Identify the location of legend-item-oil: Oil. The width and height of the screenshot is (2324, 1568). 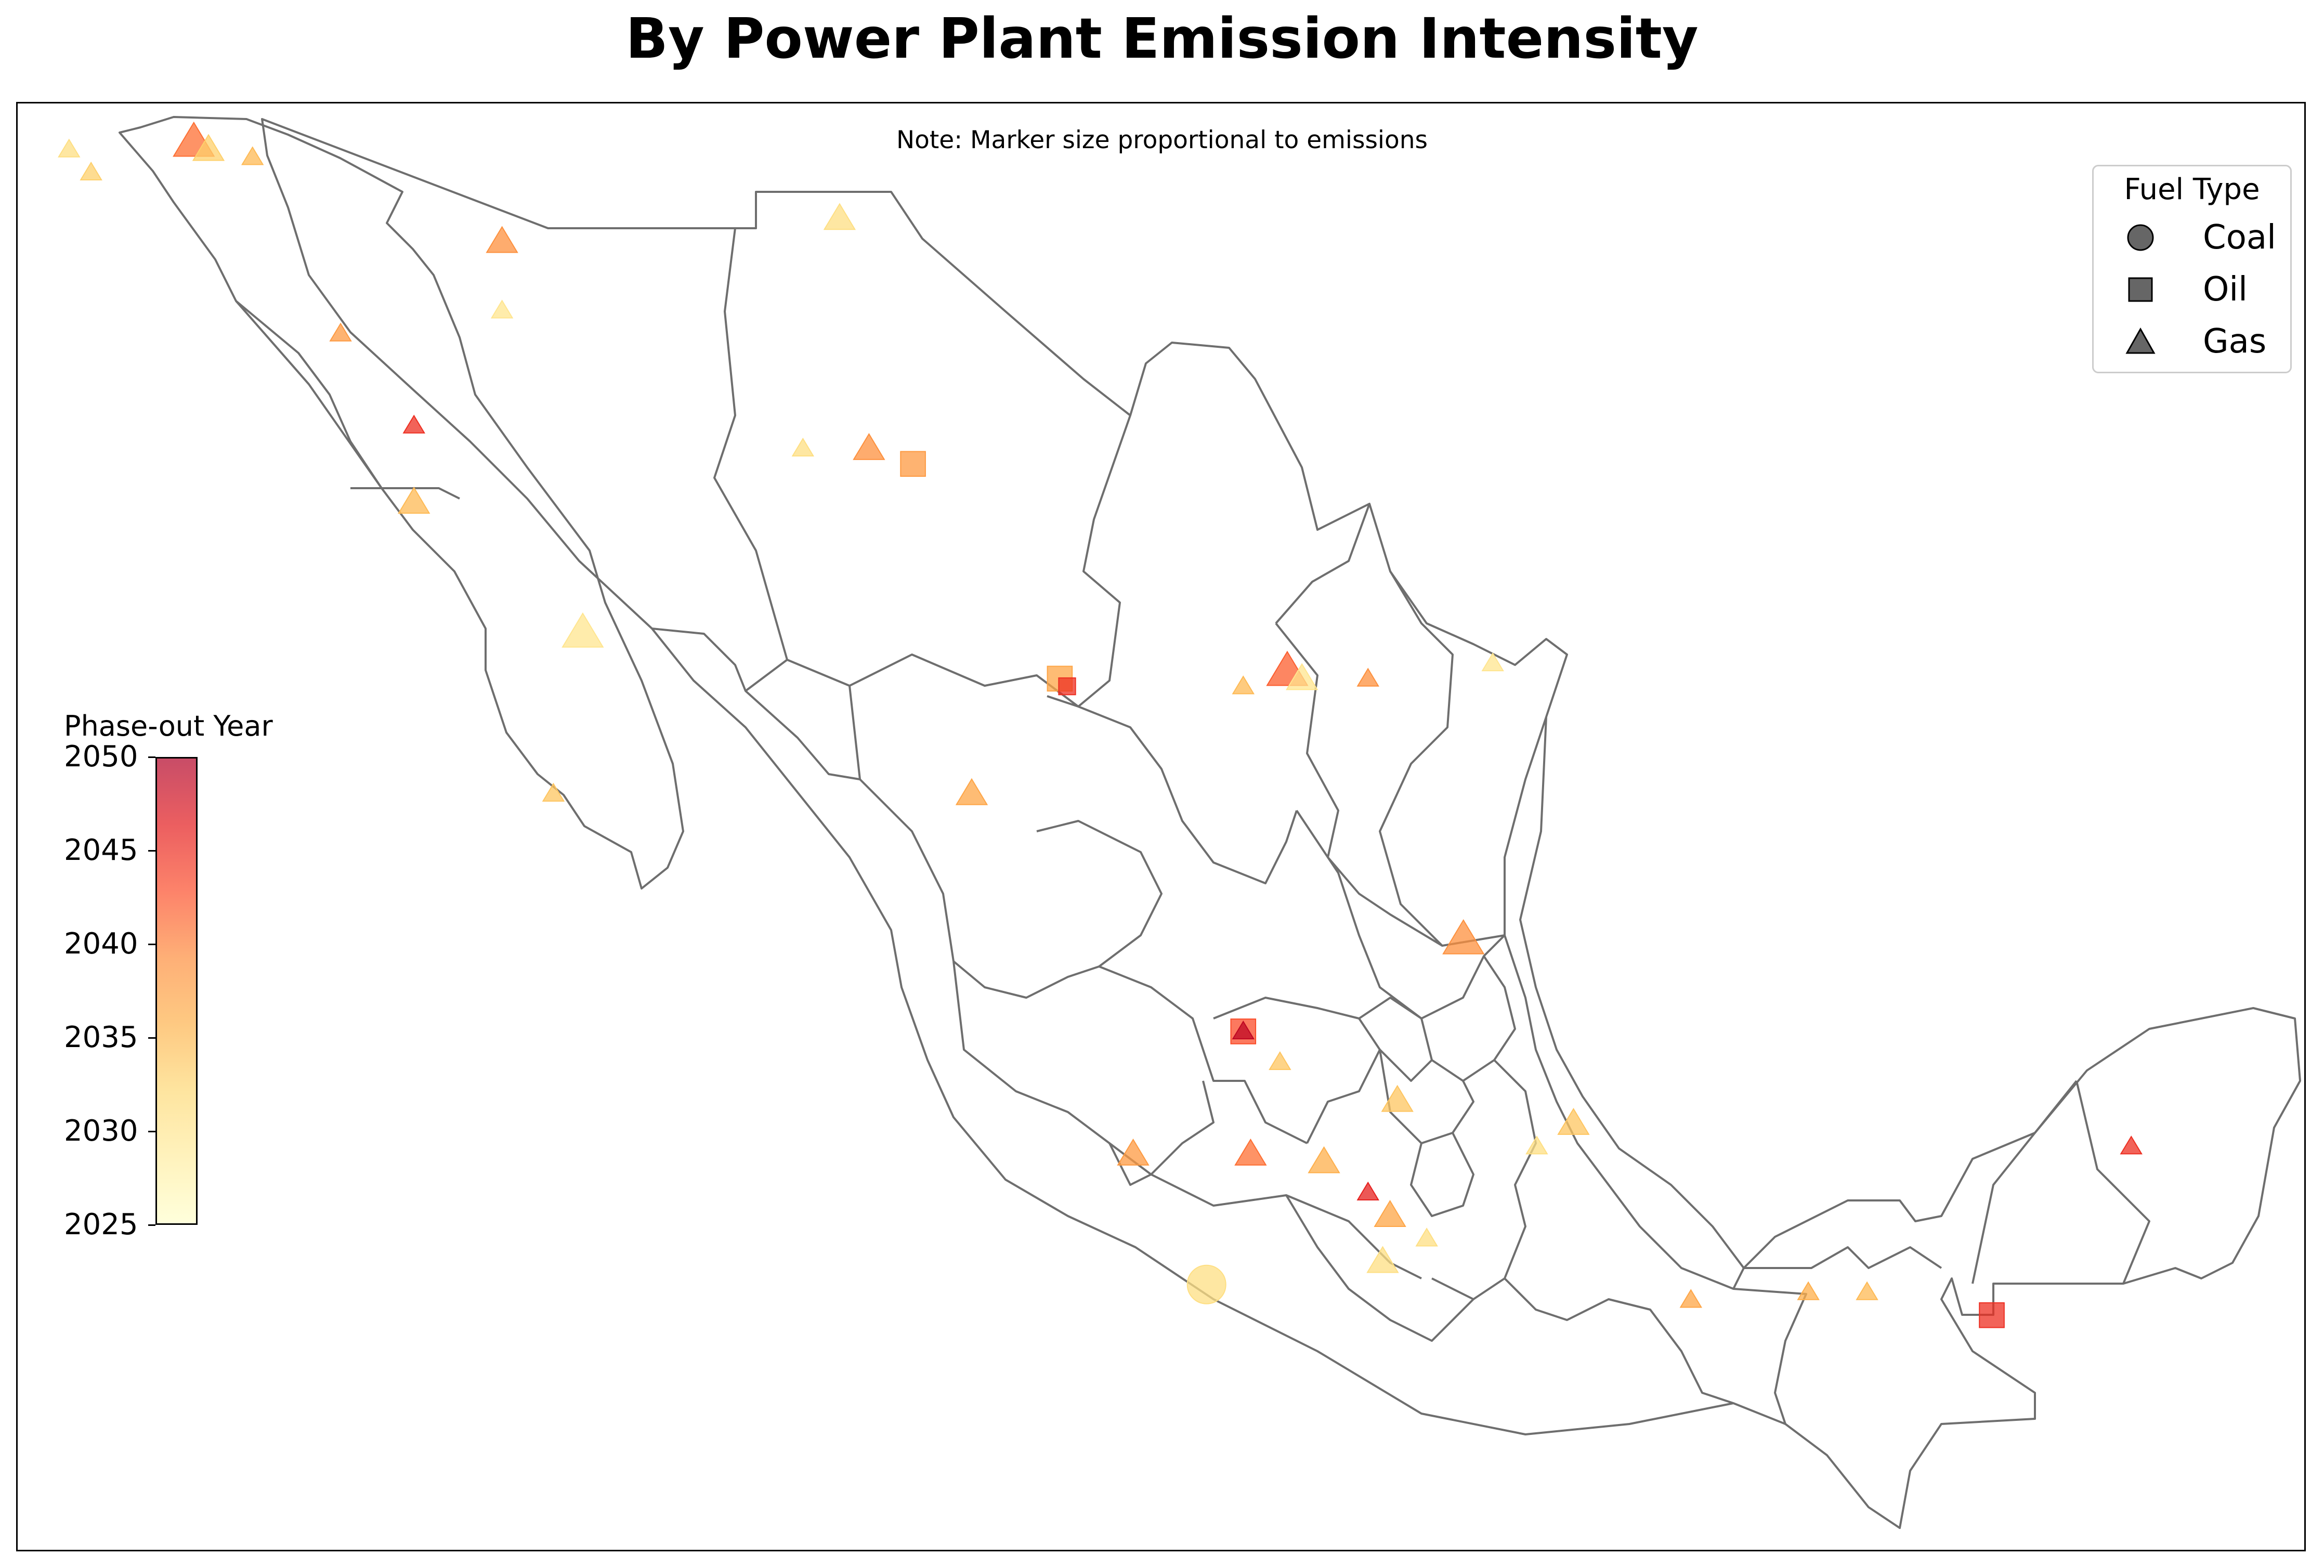
(2192, 289).